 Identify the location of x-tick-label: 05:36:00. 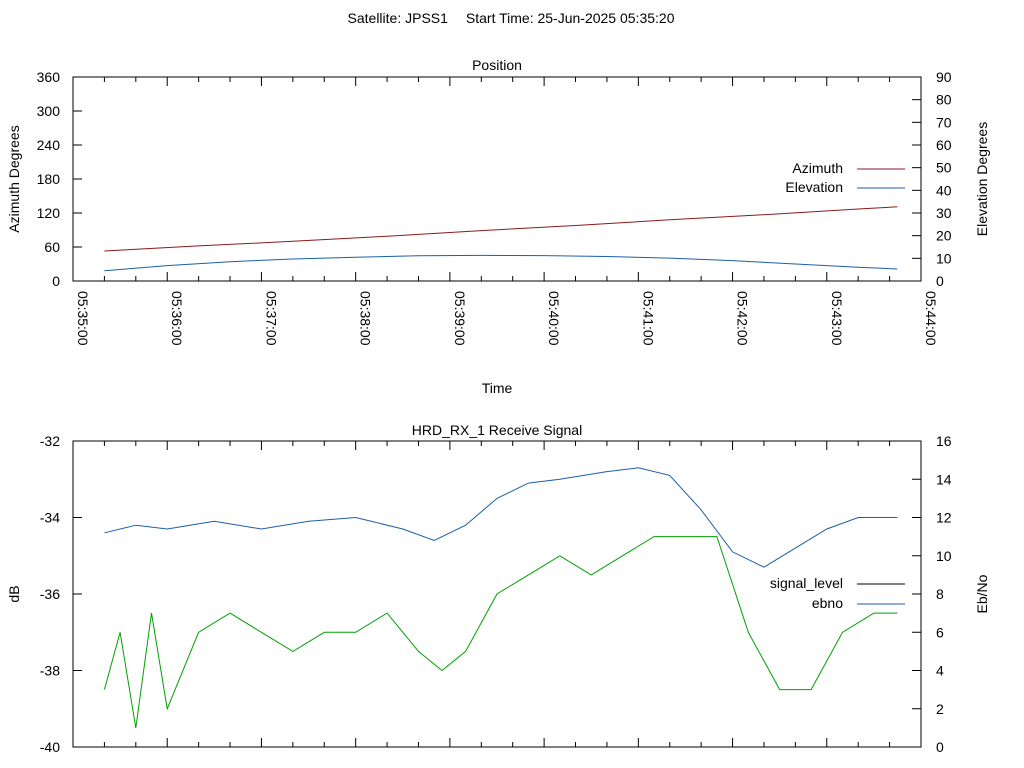
(177, 318).